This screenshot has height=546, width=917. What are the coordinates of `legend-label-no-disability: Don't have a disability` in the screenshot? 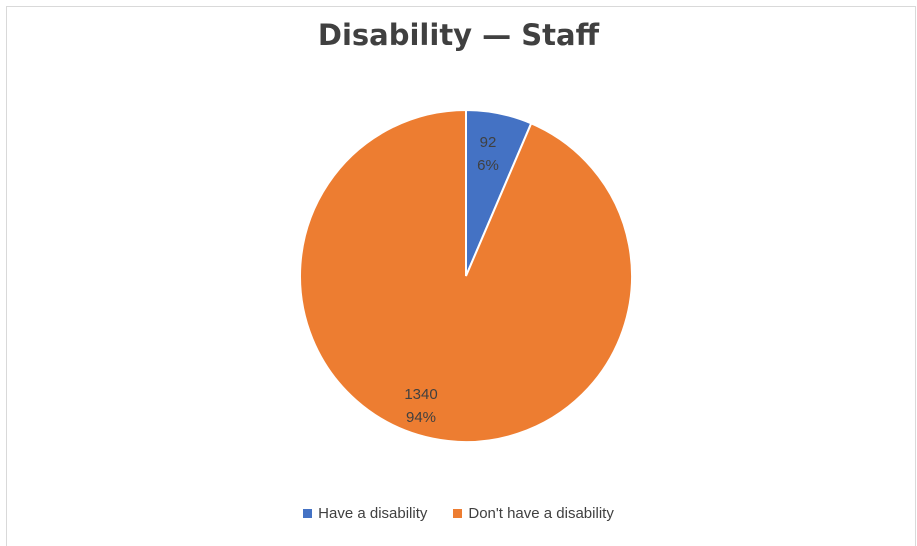 It's located at (541, 513).